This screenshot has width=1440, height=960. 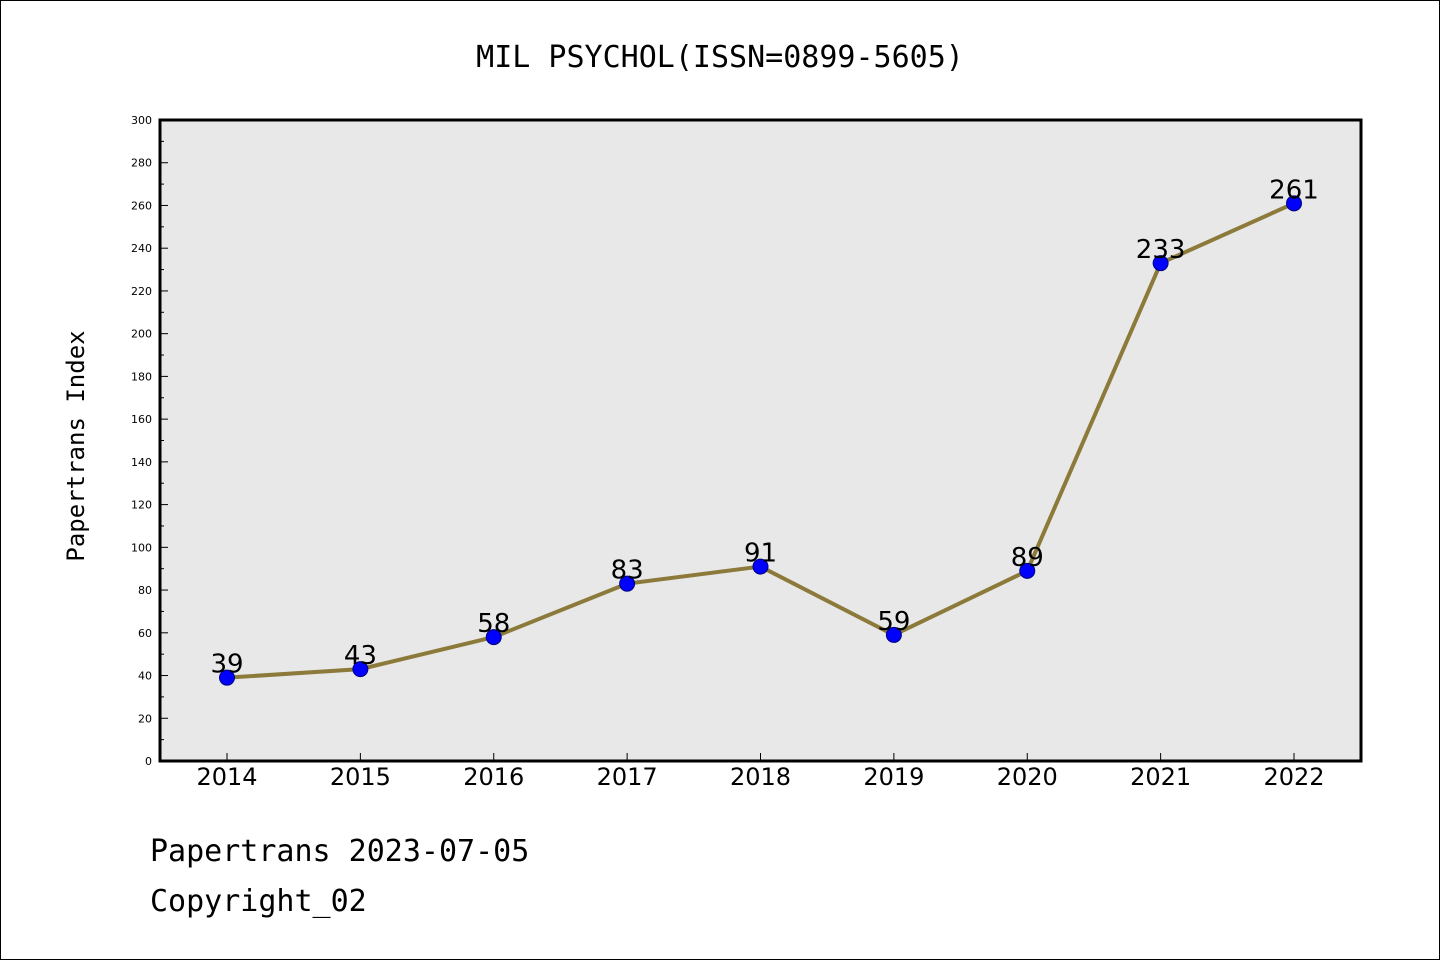 I want to click on x-tick-label: 2018, so click(x=760, y=777).